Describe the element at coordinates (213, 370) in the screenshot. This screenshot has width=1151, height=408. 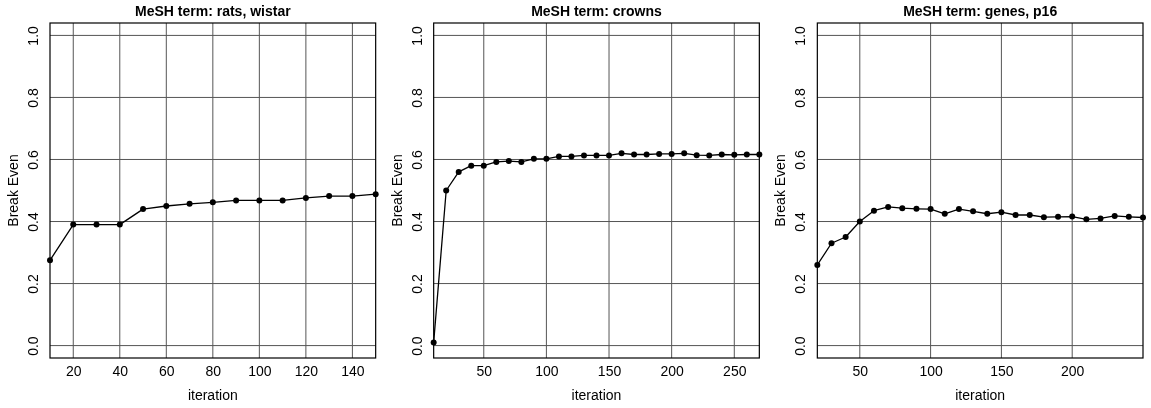
I see `x-tick-label: 80` at that location.